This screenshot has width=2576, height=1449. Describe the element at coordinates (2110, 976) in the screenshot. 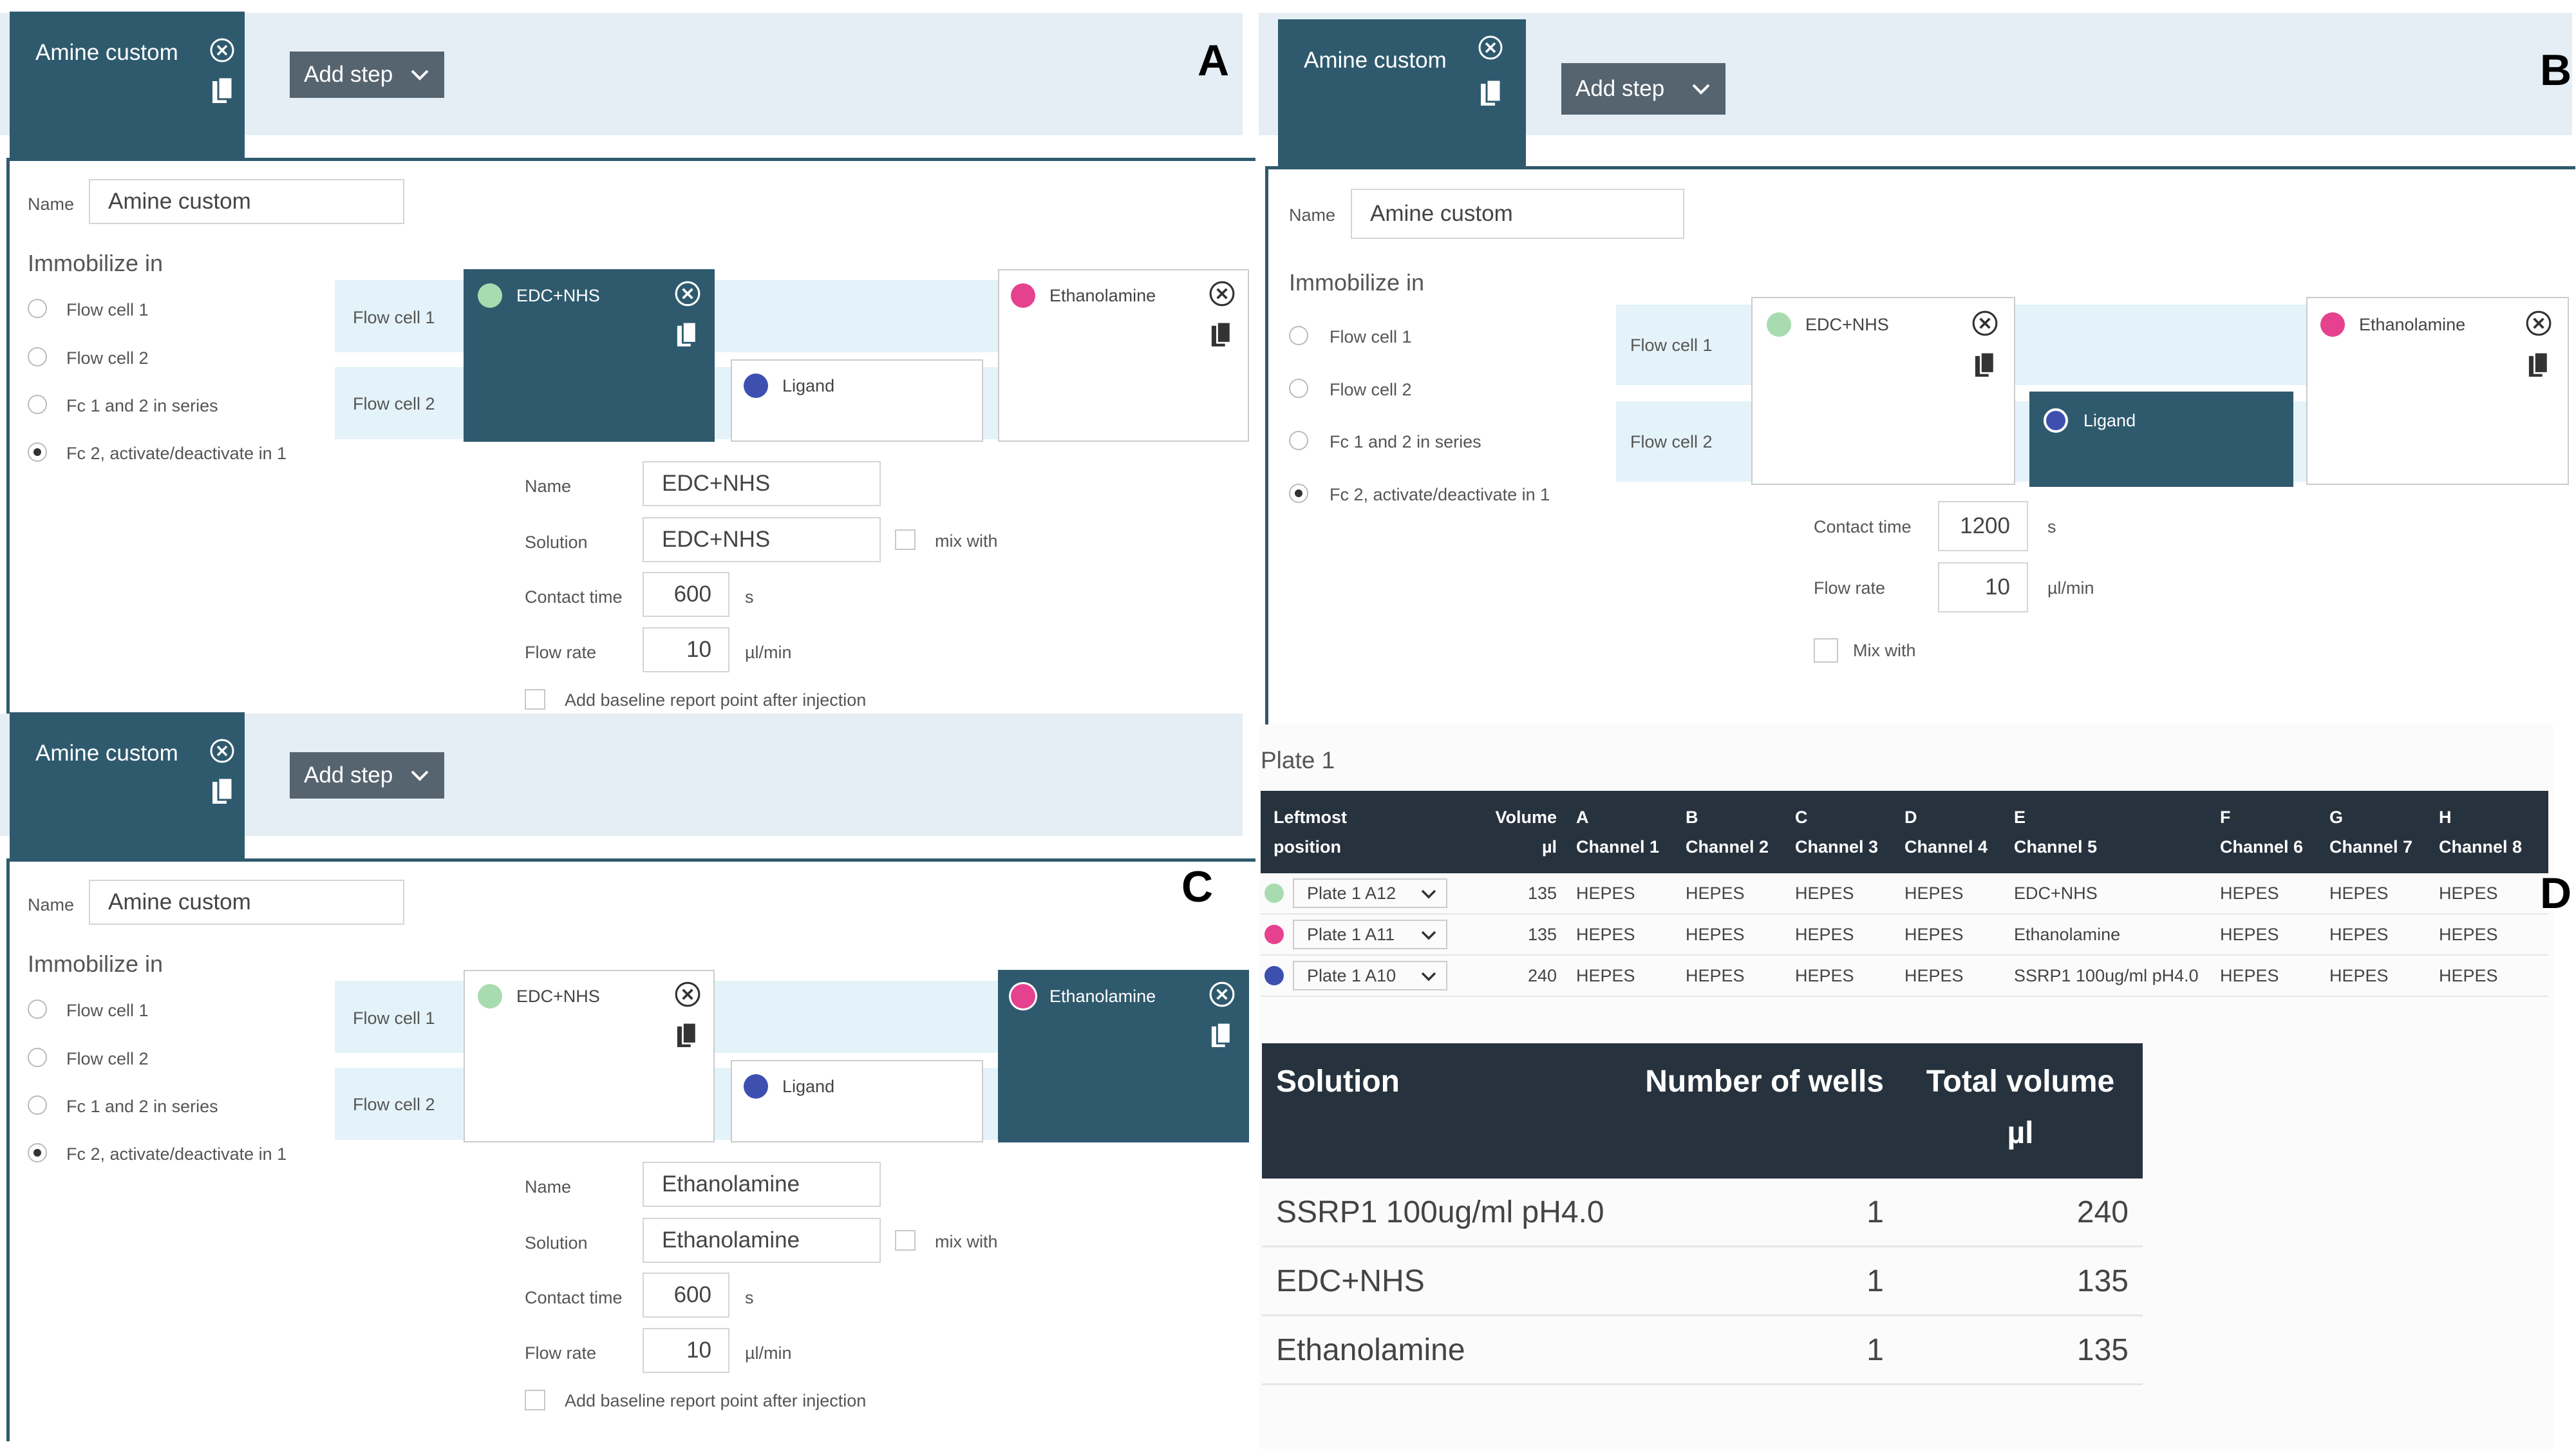

I see `channel-cell: SSRP1 100ug/ml pH4.0` at that location.